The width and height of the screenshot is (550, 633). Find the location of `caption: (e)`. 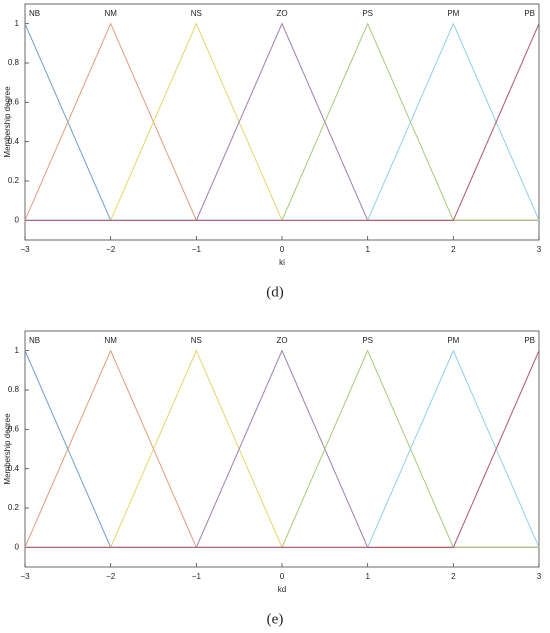

caption: (e) is located at coordinates (275, 619).